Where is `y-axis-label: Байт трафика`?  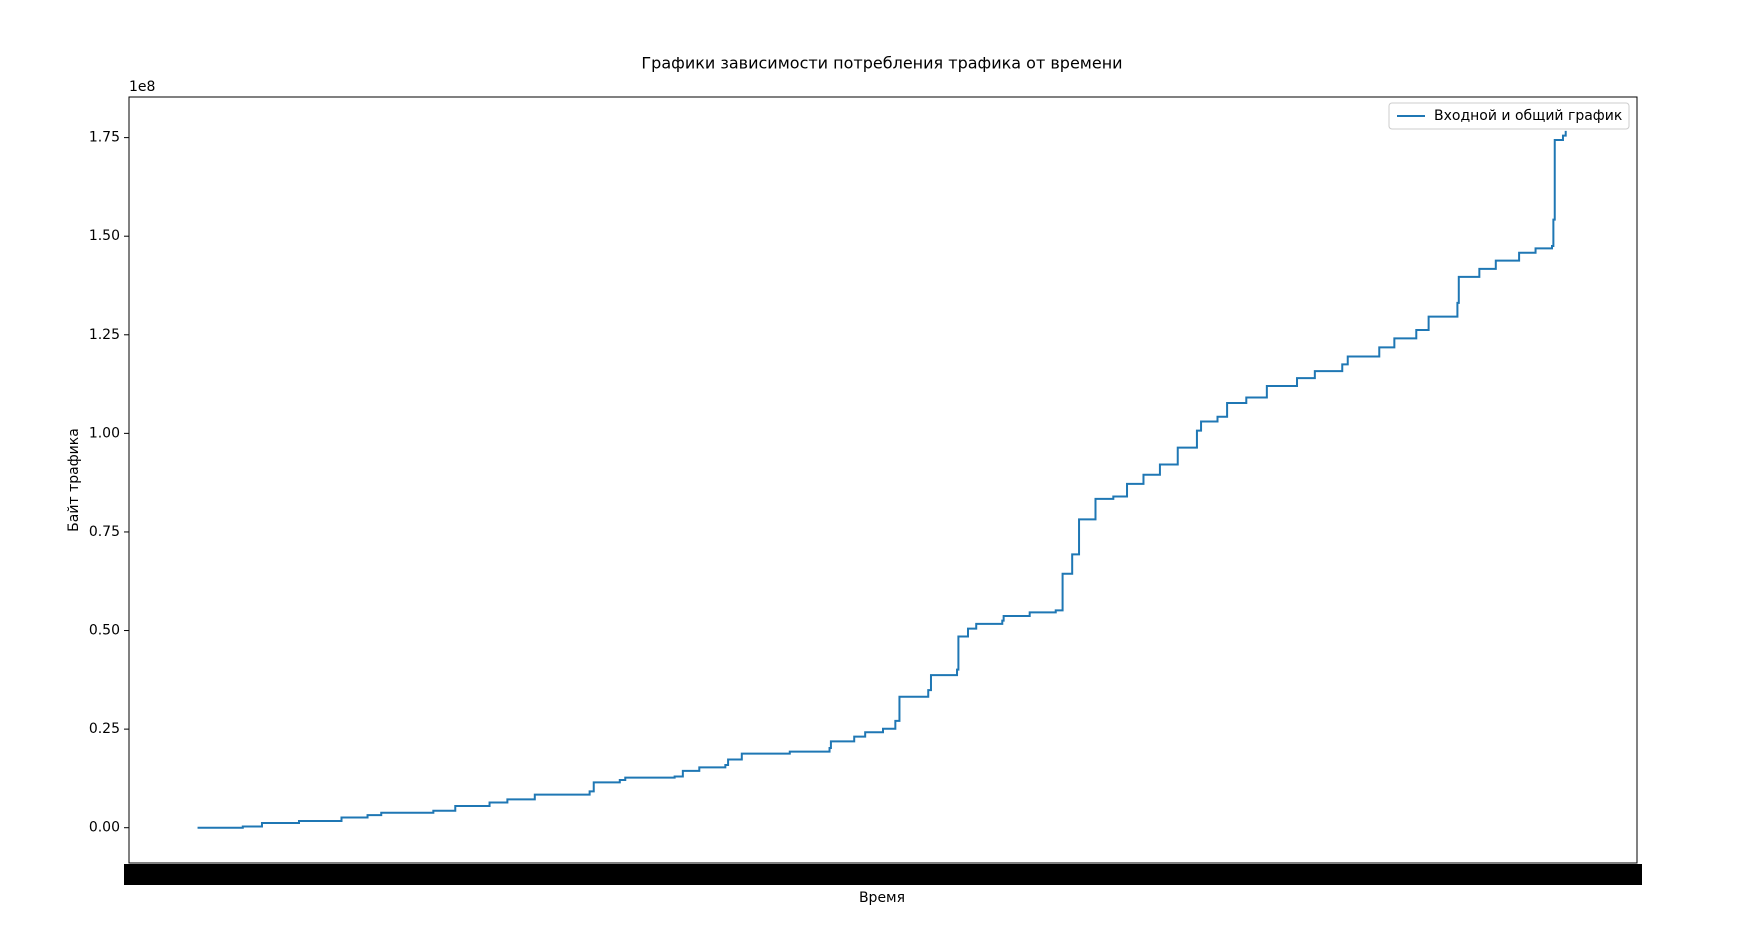 y-axis-label: Байт трафика is located at coordinates (74, 480).